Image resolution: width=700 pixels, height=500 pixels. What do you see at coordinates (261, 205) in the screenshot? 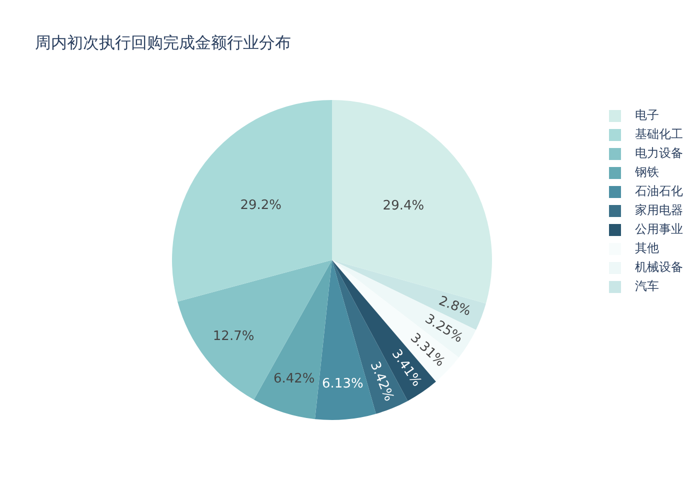
I see `data-label: 29.2%` at bounding box center [261, 205].